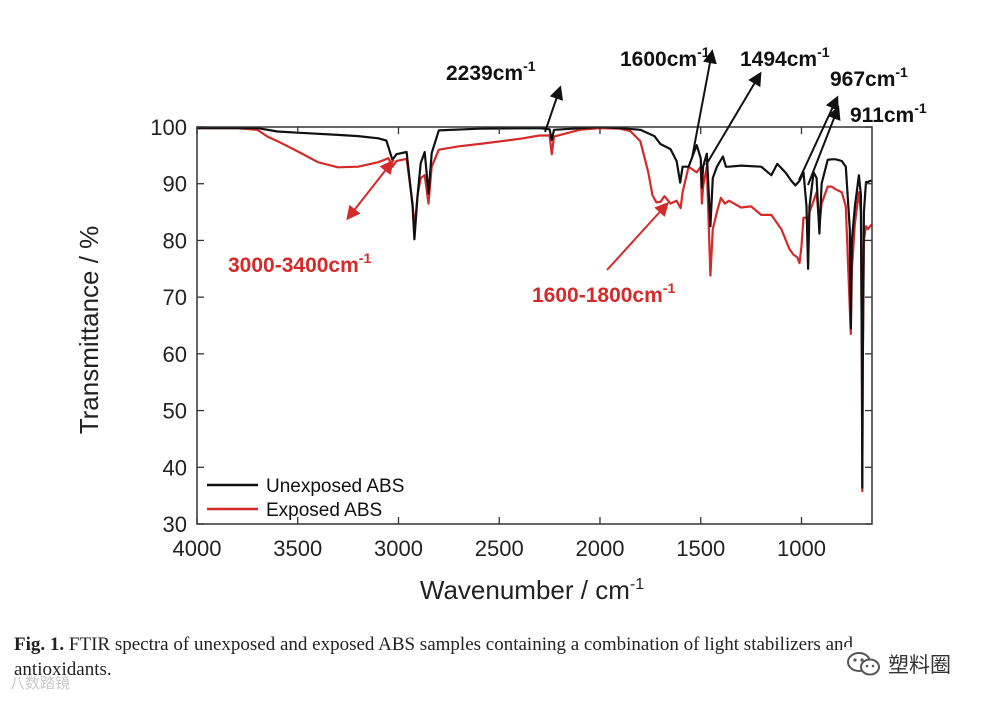 The width and height of the screenshot is (988, 702). Describe the element at coordinates (39, 644) in the screenshot. I see `caption-label: Fig. 1.` at that location.